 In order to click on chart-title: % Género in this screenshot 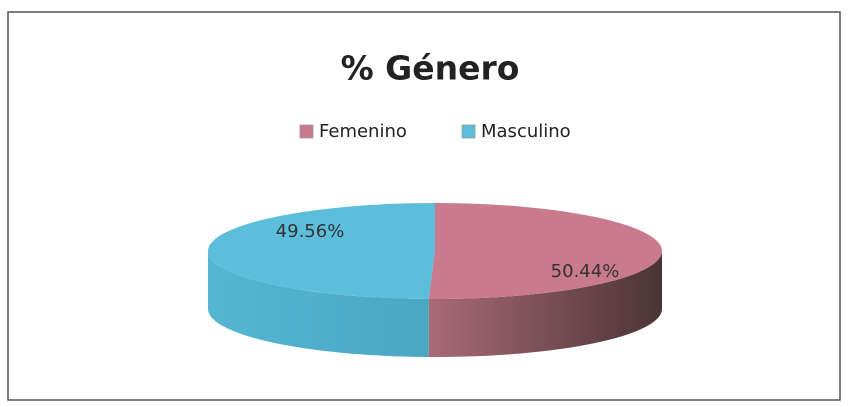, I will do `click(430, 68)`.